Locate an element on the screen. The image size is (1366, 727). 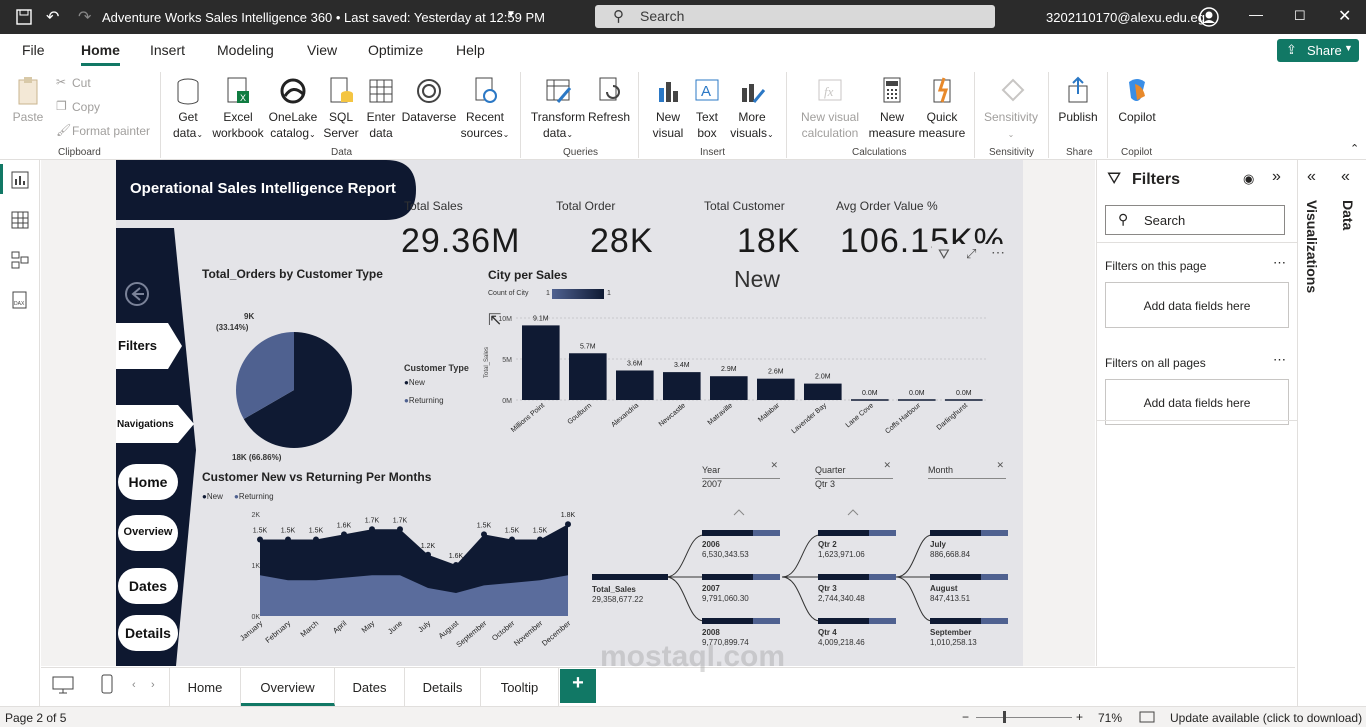
tab-home: Home is located at coordinates (100, 54).